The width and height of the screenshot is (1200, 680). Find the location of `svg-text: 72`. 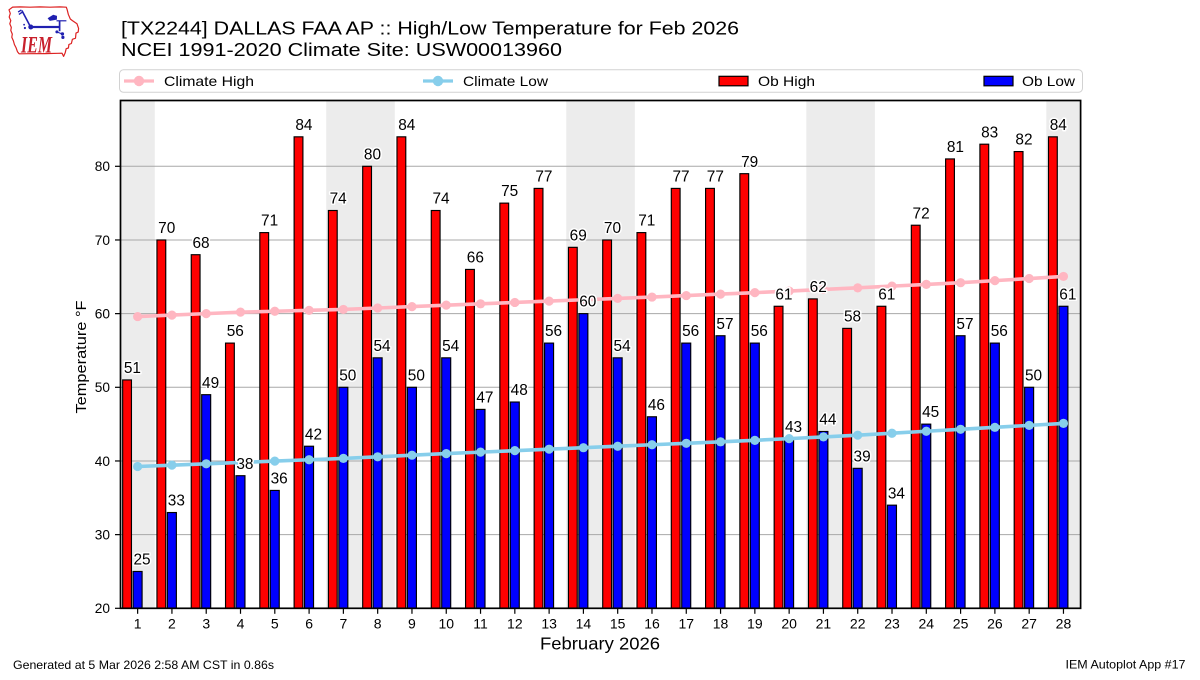

svg-text: 72 is located at coordinates (921, 213).